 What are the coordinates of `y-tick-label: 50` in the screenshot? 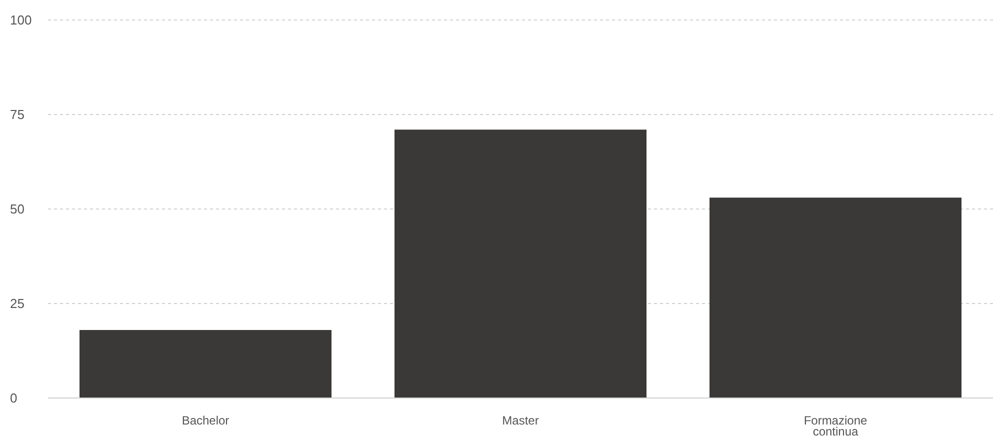 It's located at (17, 209).